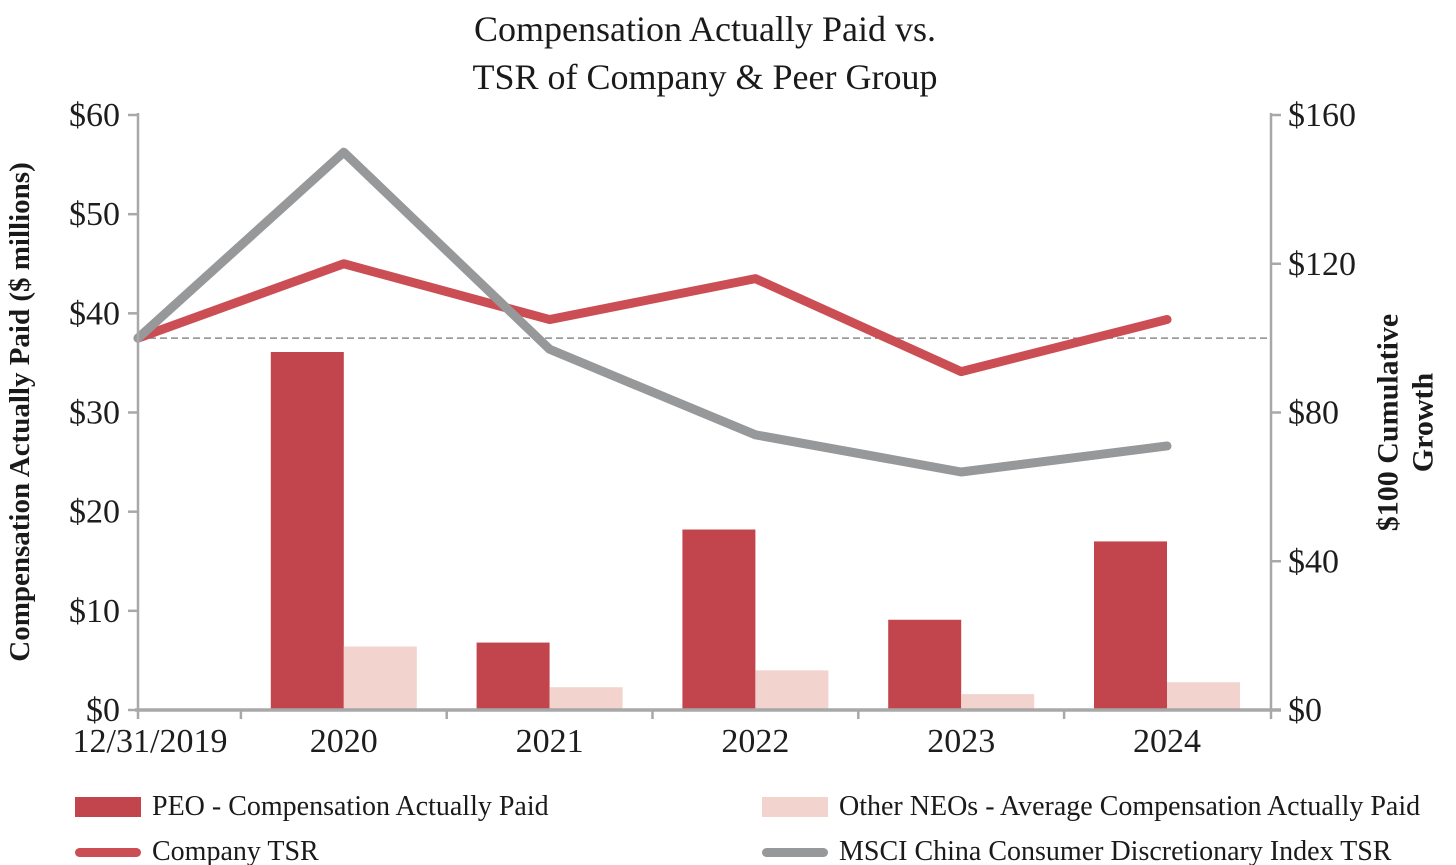 This screenshot has height=865, width=1456. Describe the element at coordinates (925, 664) in the screenshot. I see `peo-bar-2023` at that location.